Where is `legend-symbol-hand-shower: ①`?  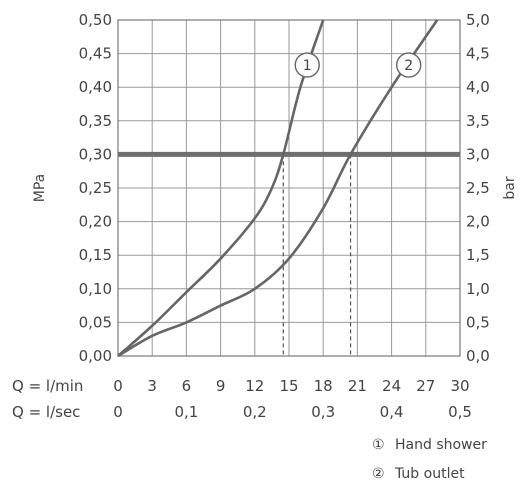 legend-symbol-hand-shower: ① is located at coordinates (378, 445).